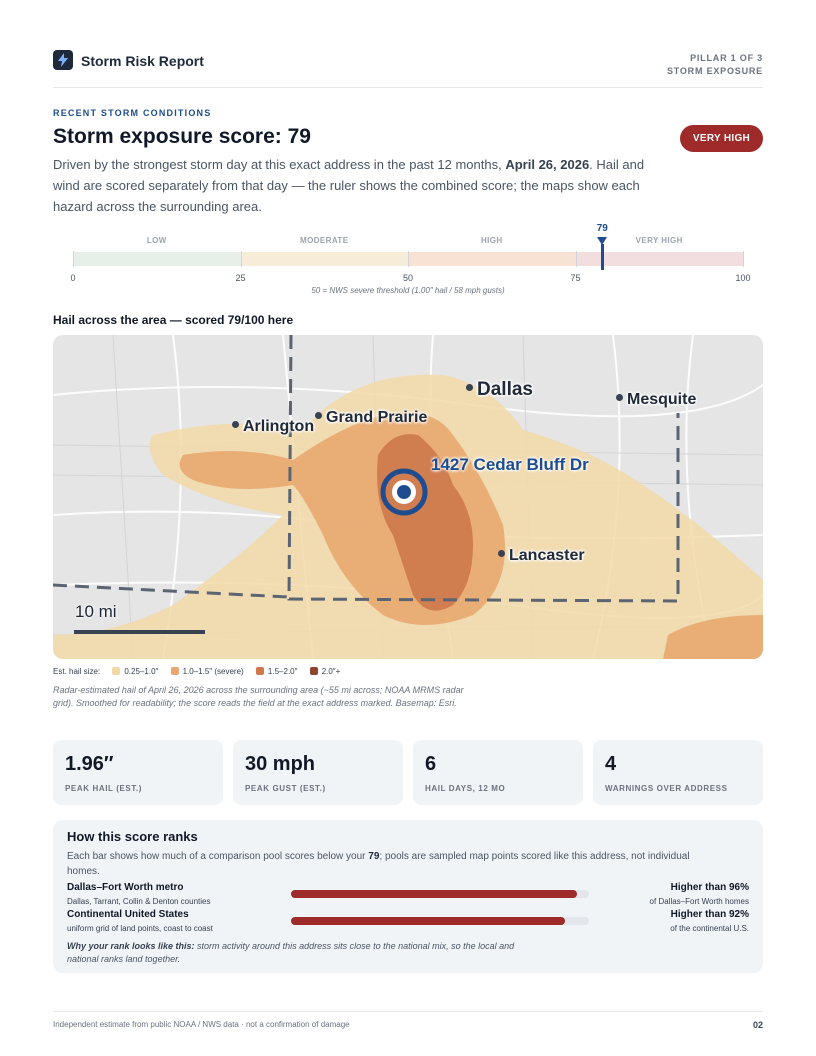  What do you see at coordinates (157, 259) in the screenshot?
I see `ruler-band-low` at bounding box center [157, 259].